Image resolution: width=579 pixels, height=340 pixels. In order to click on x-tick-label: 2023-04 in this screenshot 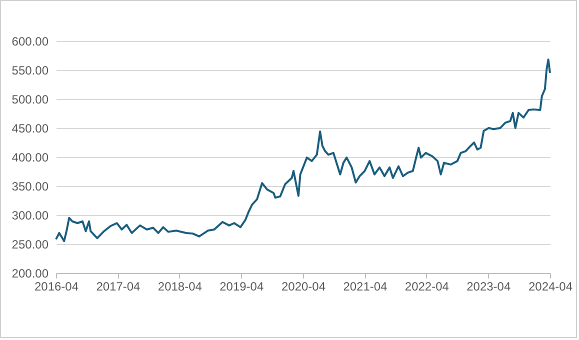, I will do `click(488, 287)`.